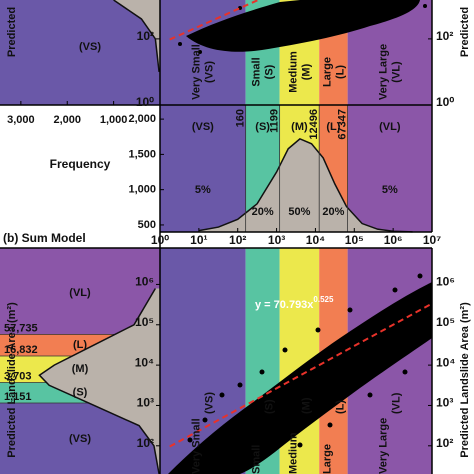 This screenshot has height=474, width=474. Describe the element at coordinates (198, 240) in the screenshot. I see `x-tick-label: 10¹` at that location.